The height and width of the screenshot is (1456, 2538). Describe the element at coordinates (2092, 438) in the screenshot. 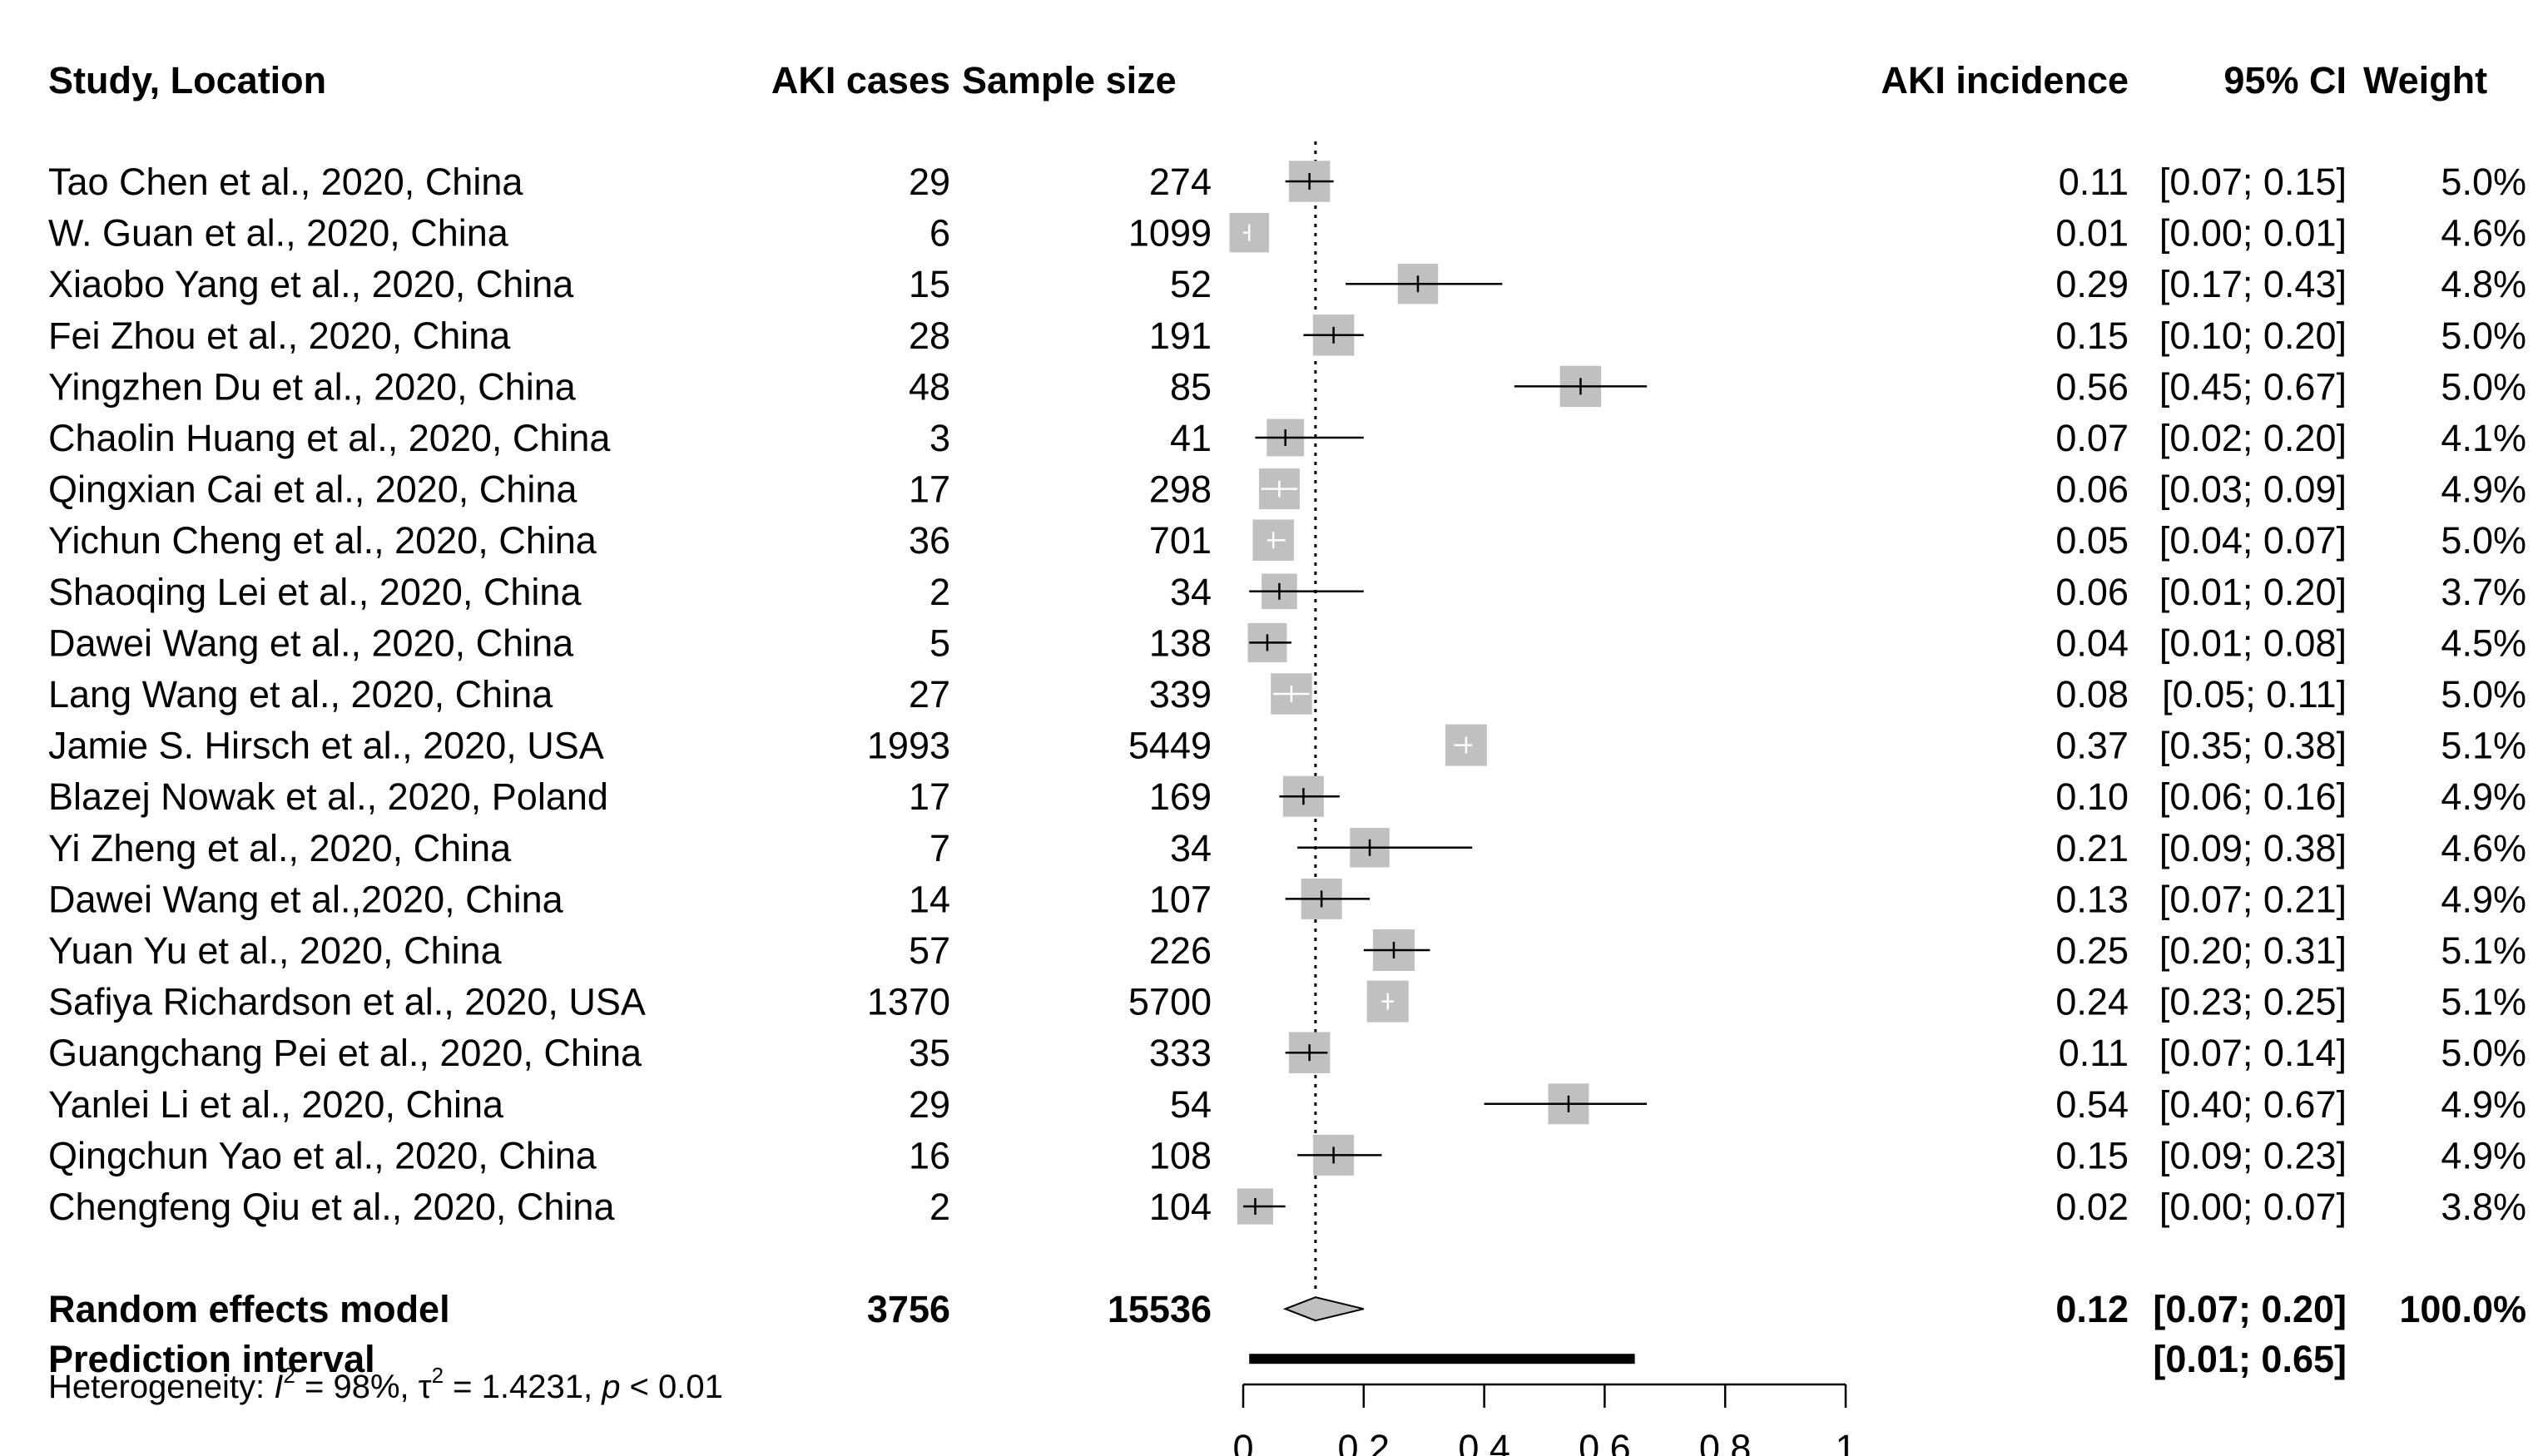

I see `aki-incidence-value: 0.07` at that location.